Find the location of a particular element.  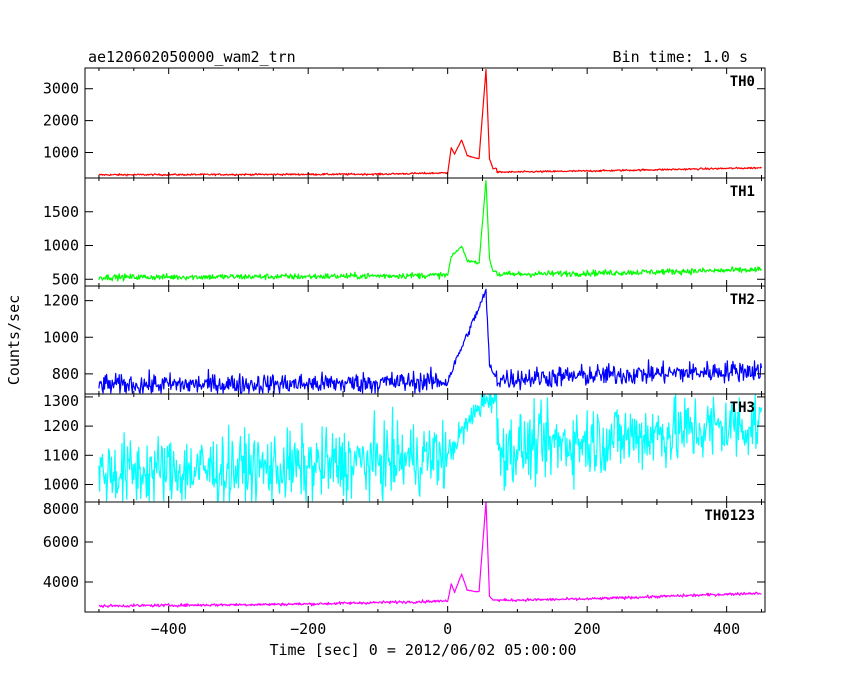

figure-title: ae120602050000_wam2_trn is located at coordinates (192, 57).